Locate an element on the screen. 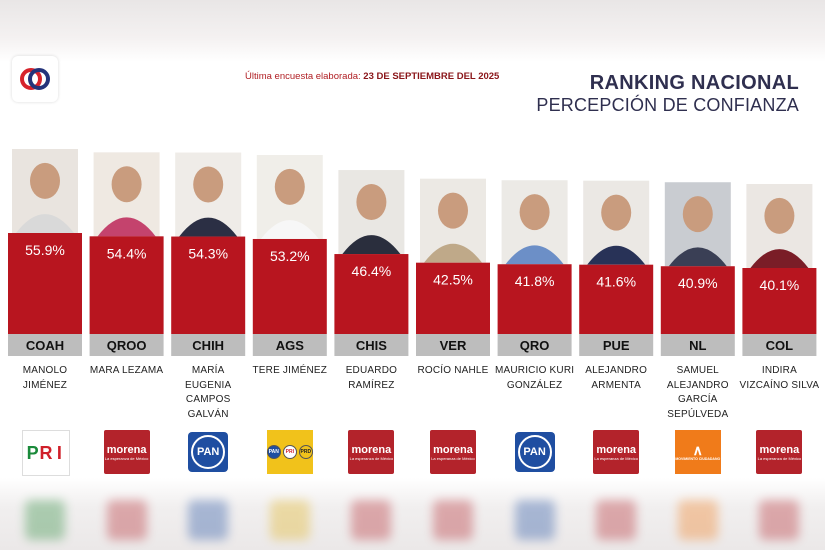 The width and height of the screenshot is (825, 550). candidate-name: MAURICIO KURI GONZÁLEZ is located at coordinates (535, 378).